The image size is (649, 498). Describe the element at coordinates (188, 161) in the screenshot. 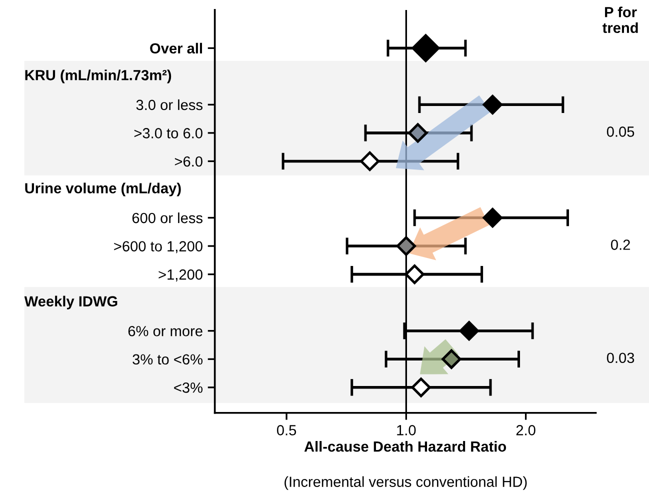

I see `y-tick-label: >6.0` at that location.